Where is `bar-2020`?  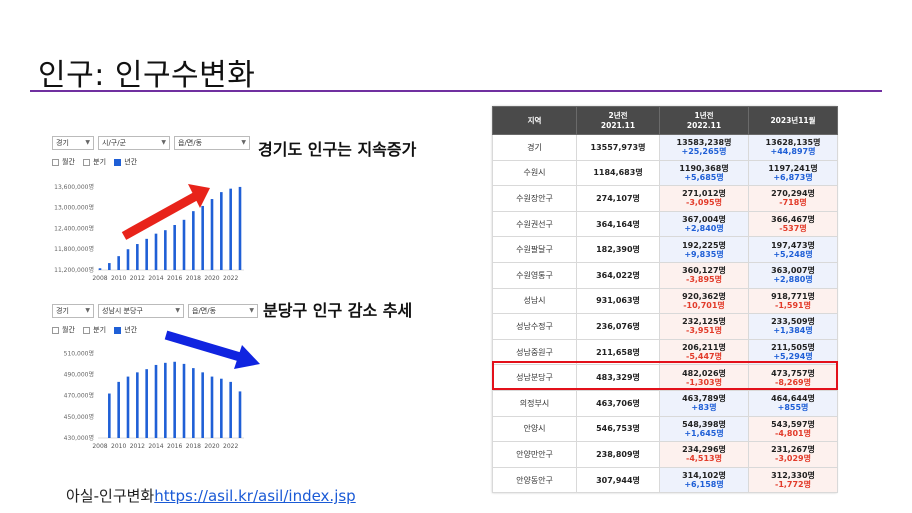 bar-2020 is located at coordinates (212, 234).